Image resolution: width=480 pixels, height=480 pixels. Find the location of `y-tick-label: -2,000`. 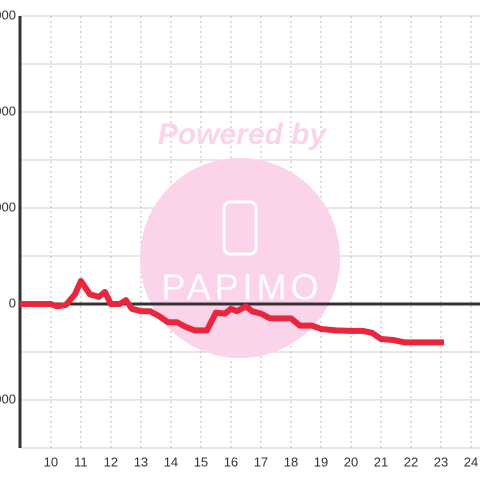

y-tick-label: -2,000 is located at coordinates (8, 398).